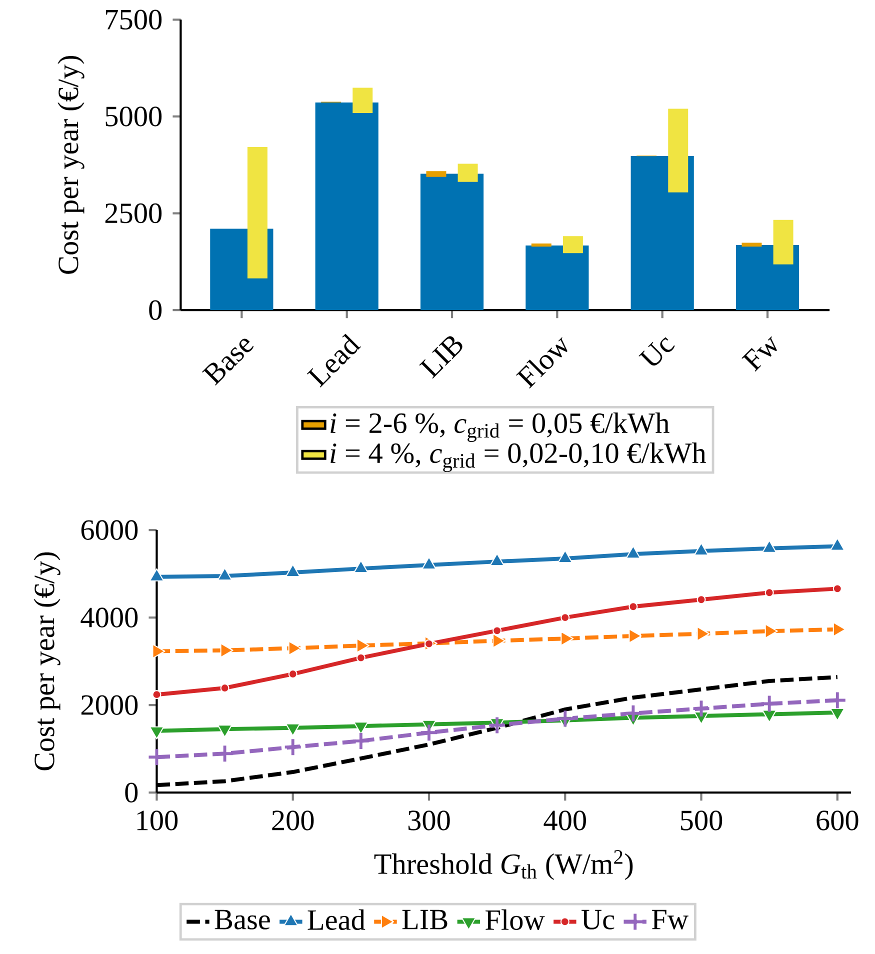 Image resolution: width=875 pixels, height=954 pixels. What do you see at coordinates (134, 20) in the screenshot?
I see `y-tick-label: 7500` at bounding box center [134, 20].